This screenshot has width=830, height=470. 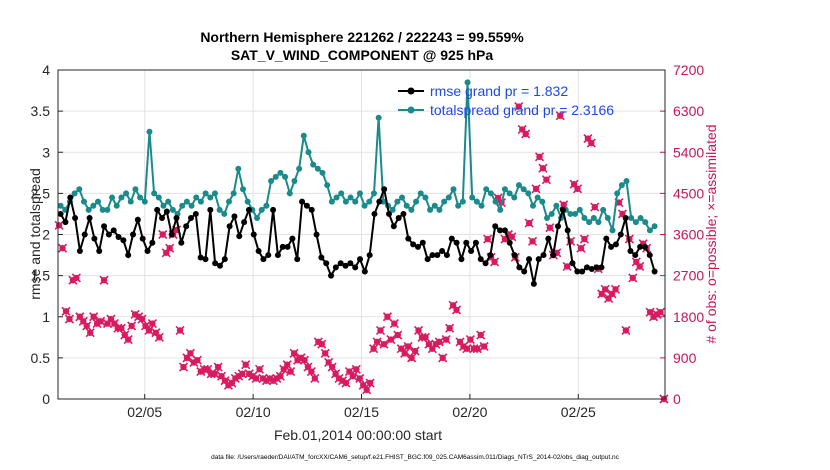 What do you see at coordinates (688, 152) in the screenshot?
I see `y2-tick-label: 5400` at bounding box center [688, 152].